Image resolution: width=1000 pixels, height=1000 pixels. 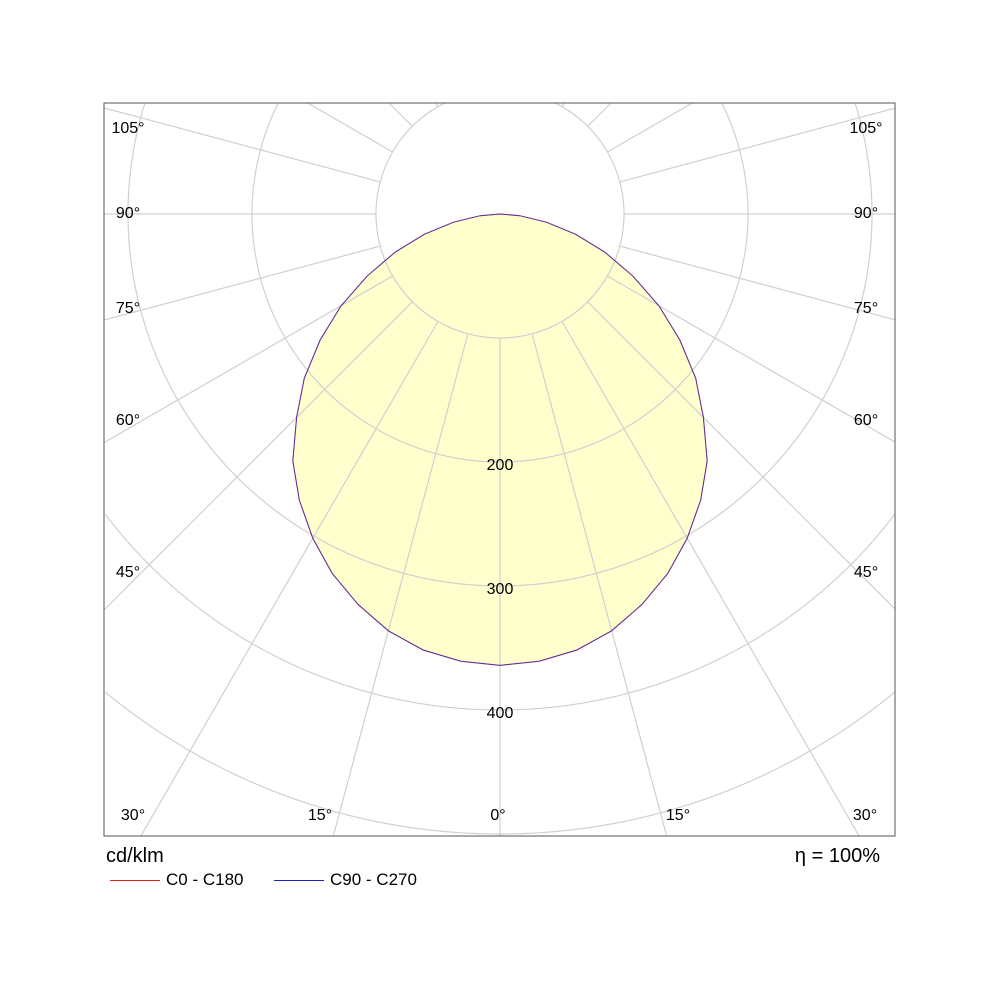 What do you see at coordinates (128, 213) in the screenshot?
I see `angle-label-left: 90°` at bounding box center [128, 213].